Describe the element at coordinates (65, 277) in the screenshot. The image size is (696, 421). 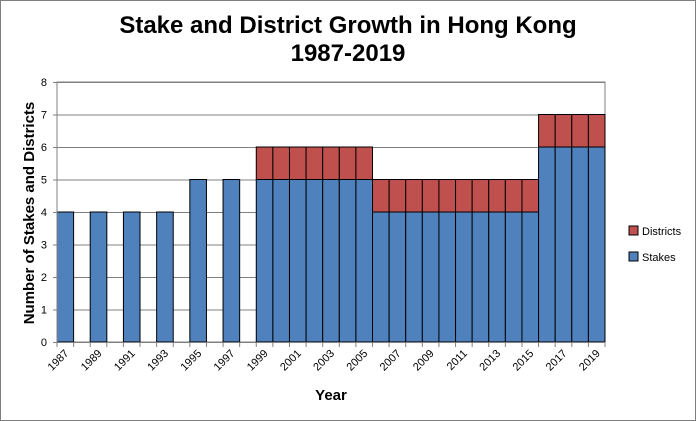
I see `bar-stakes-1987` at that location.